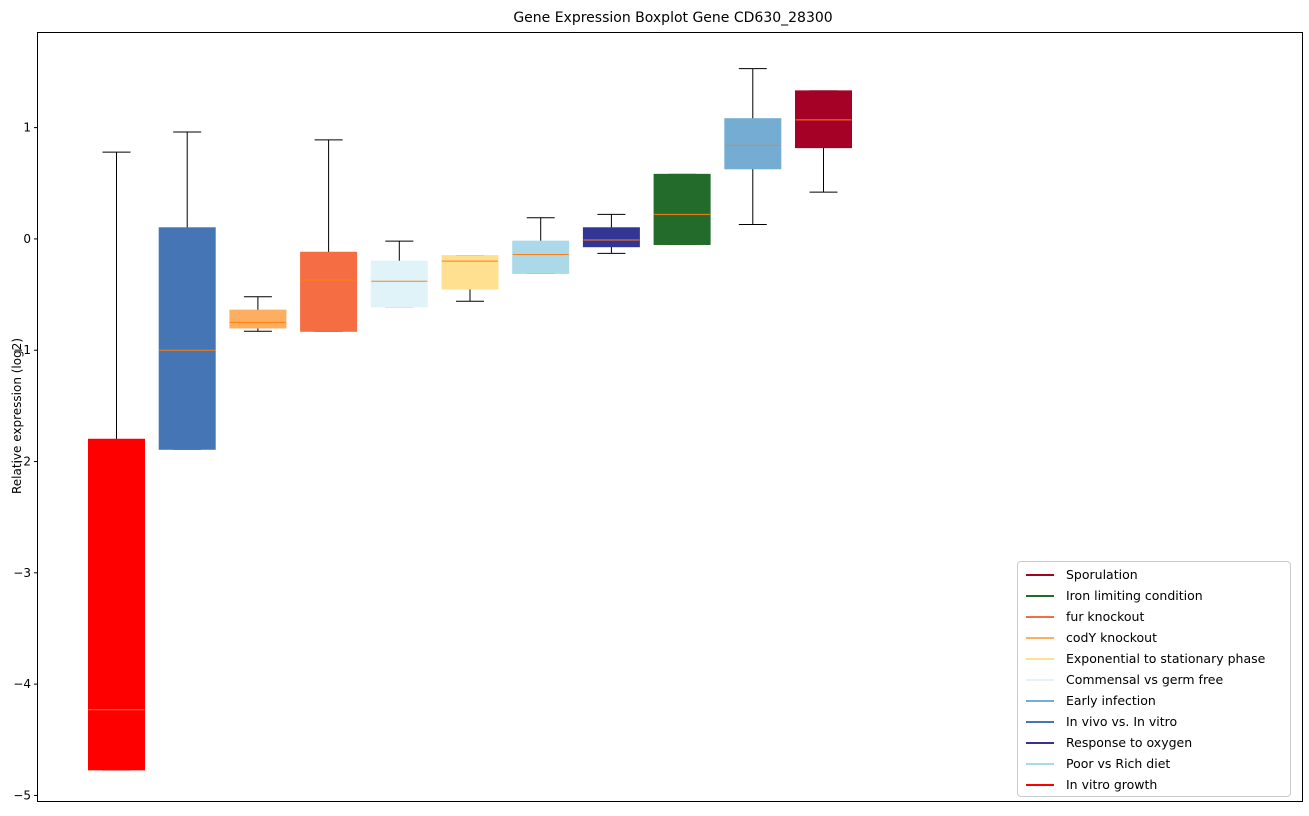 Image resolution: width=1309 pixels, height=816 pixels. Describe the element at coordinates (1118, 763) in the screenshot. I see `legend-label: Poor vs Rich diet` at that location.